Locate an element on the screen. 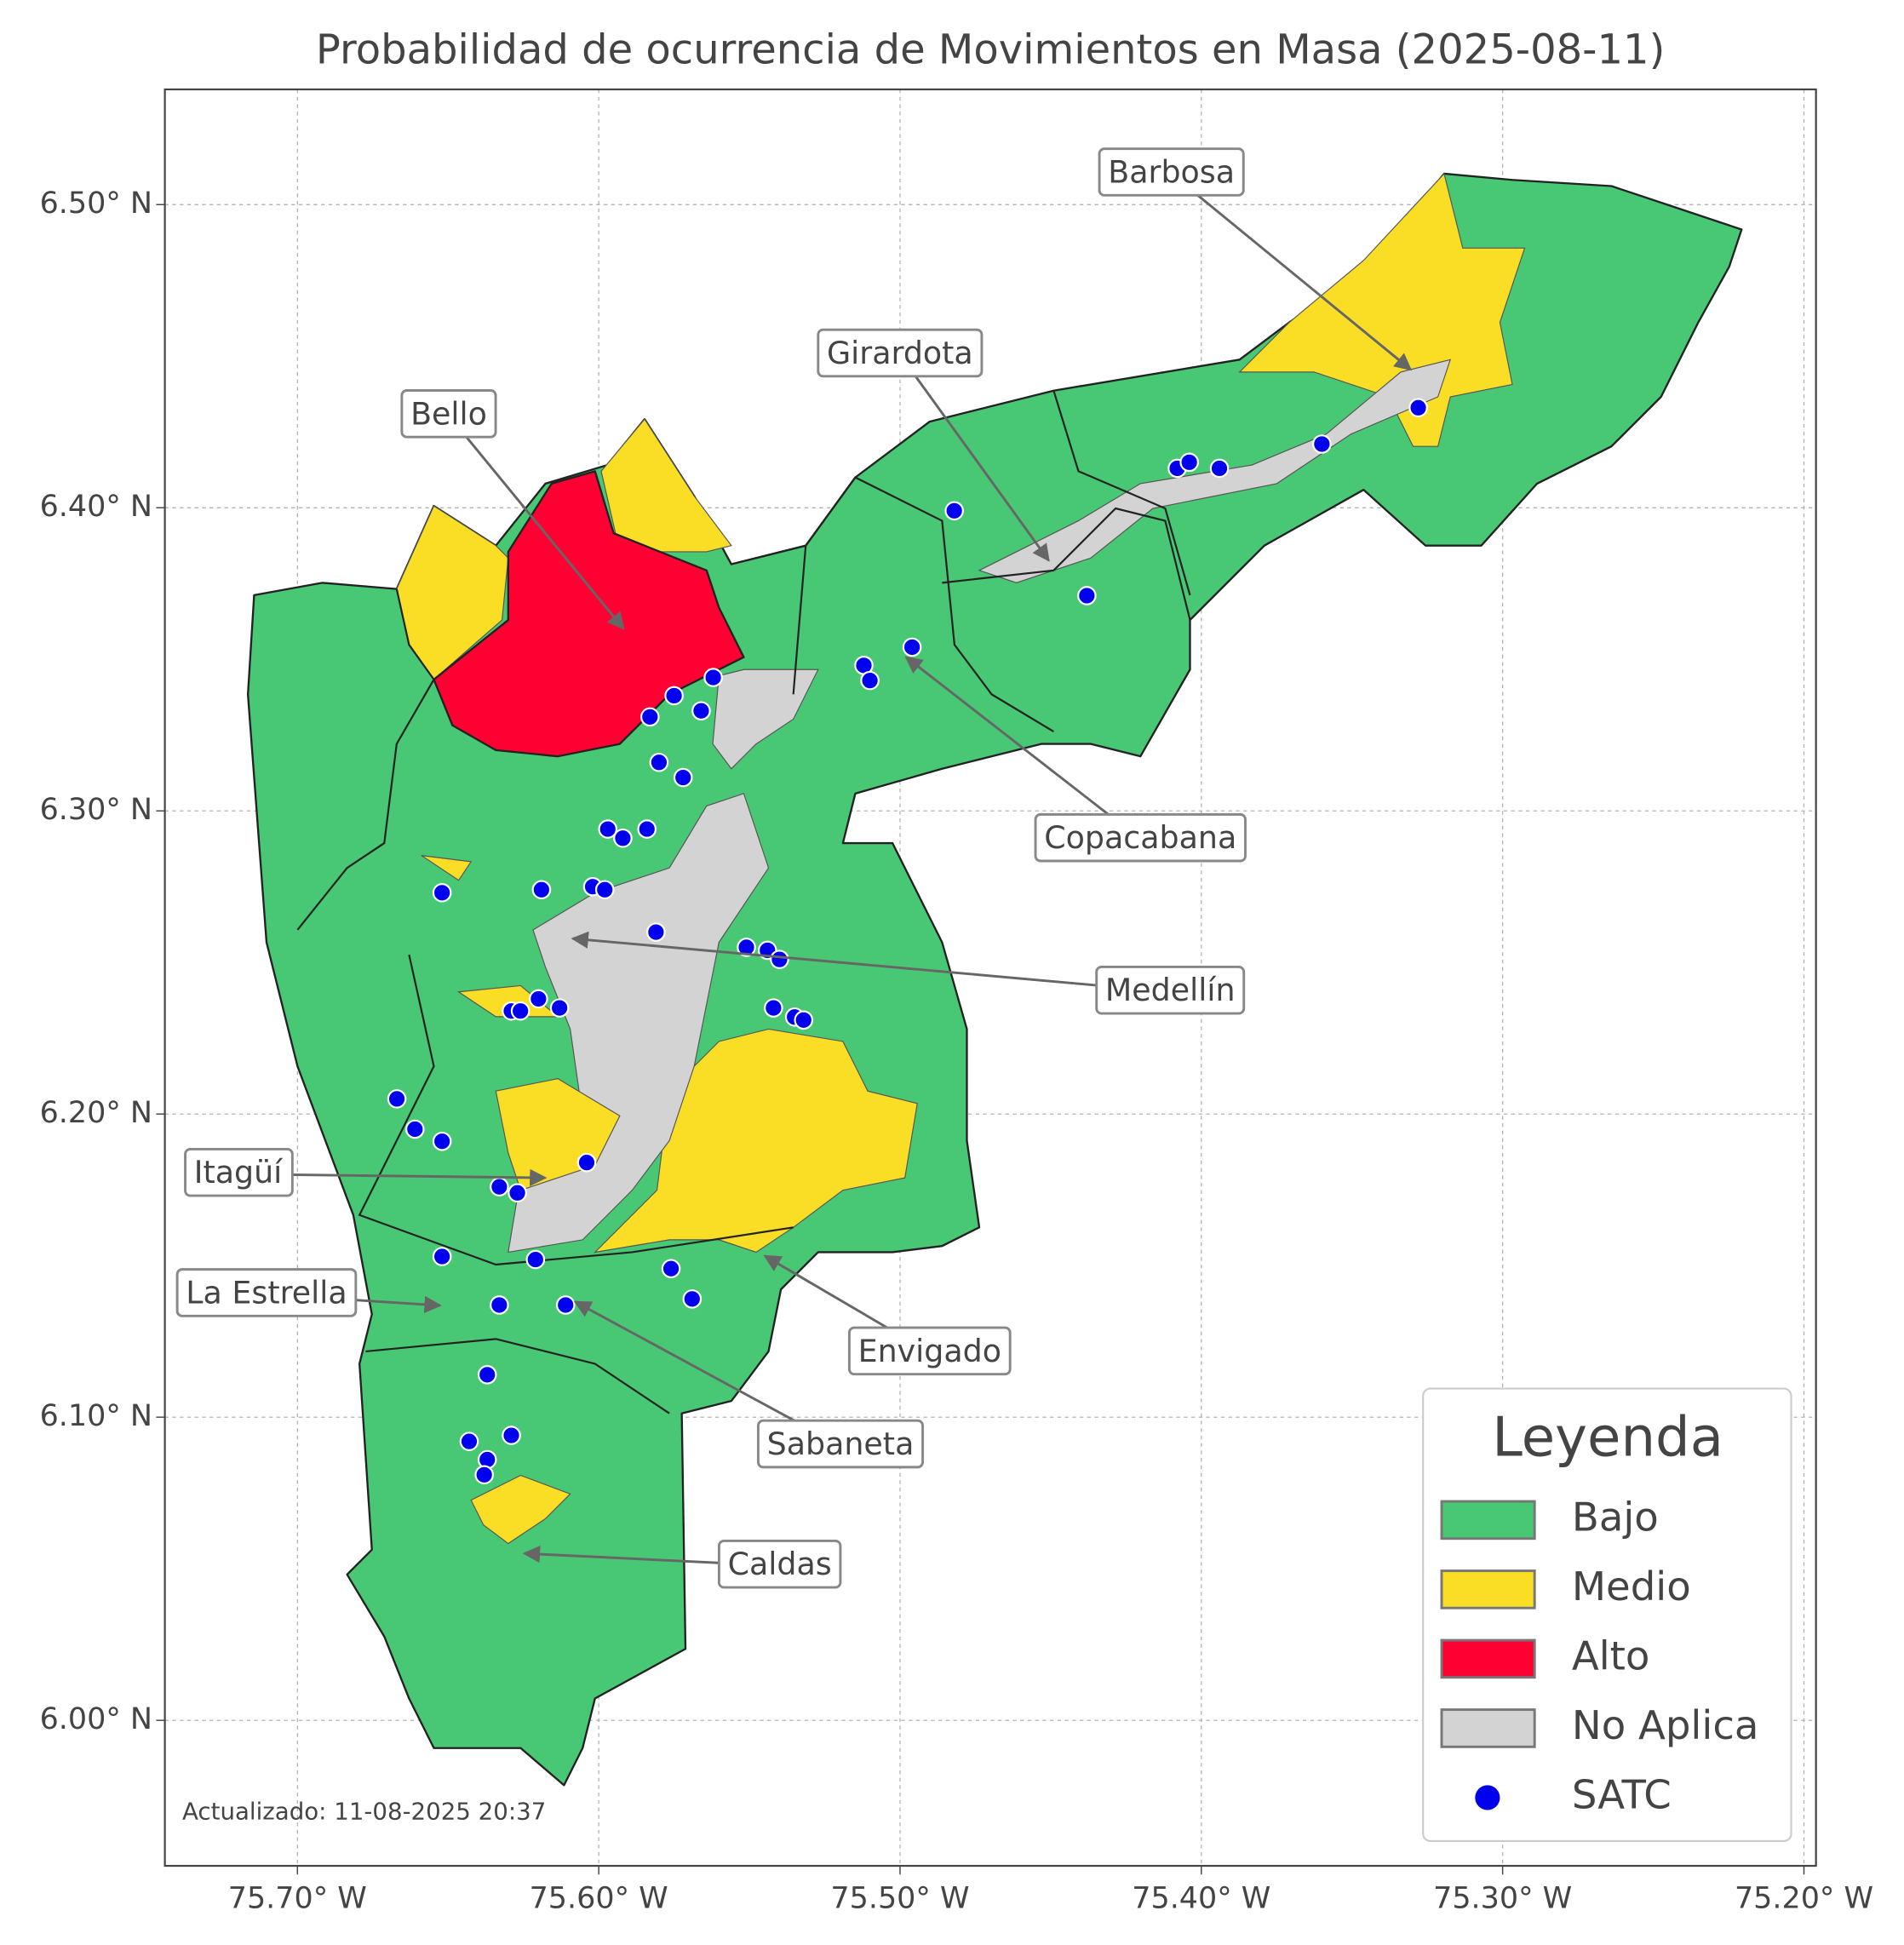  y-tick-label: 6.30° N is located at coordinates (96, 810).